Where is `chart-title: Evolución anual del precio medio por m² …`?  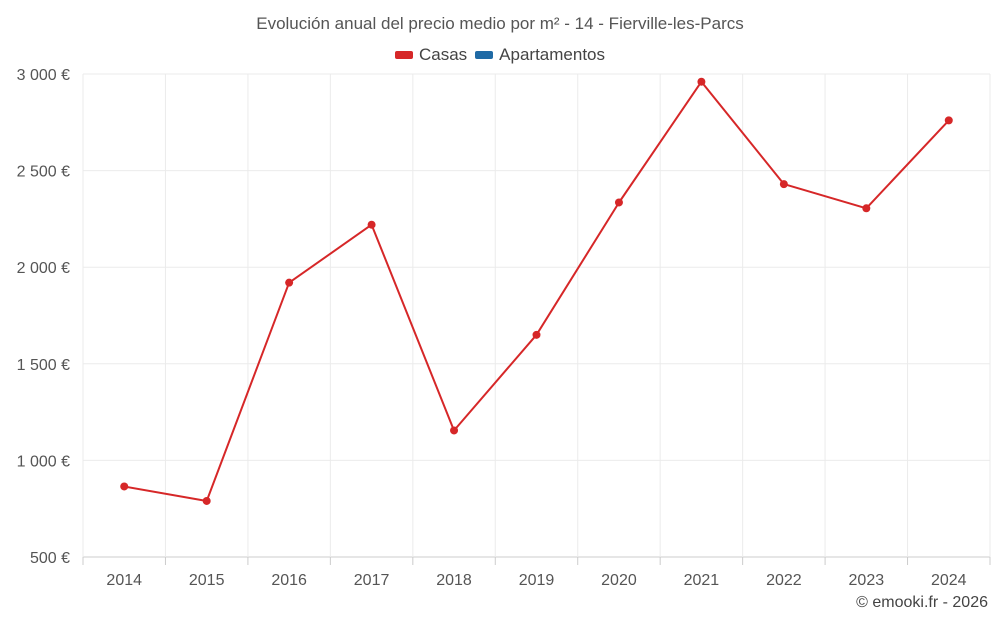 chart-title: Evolución anual del precio medio por m² … is located at coordinates (500, 23).